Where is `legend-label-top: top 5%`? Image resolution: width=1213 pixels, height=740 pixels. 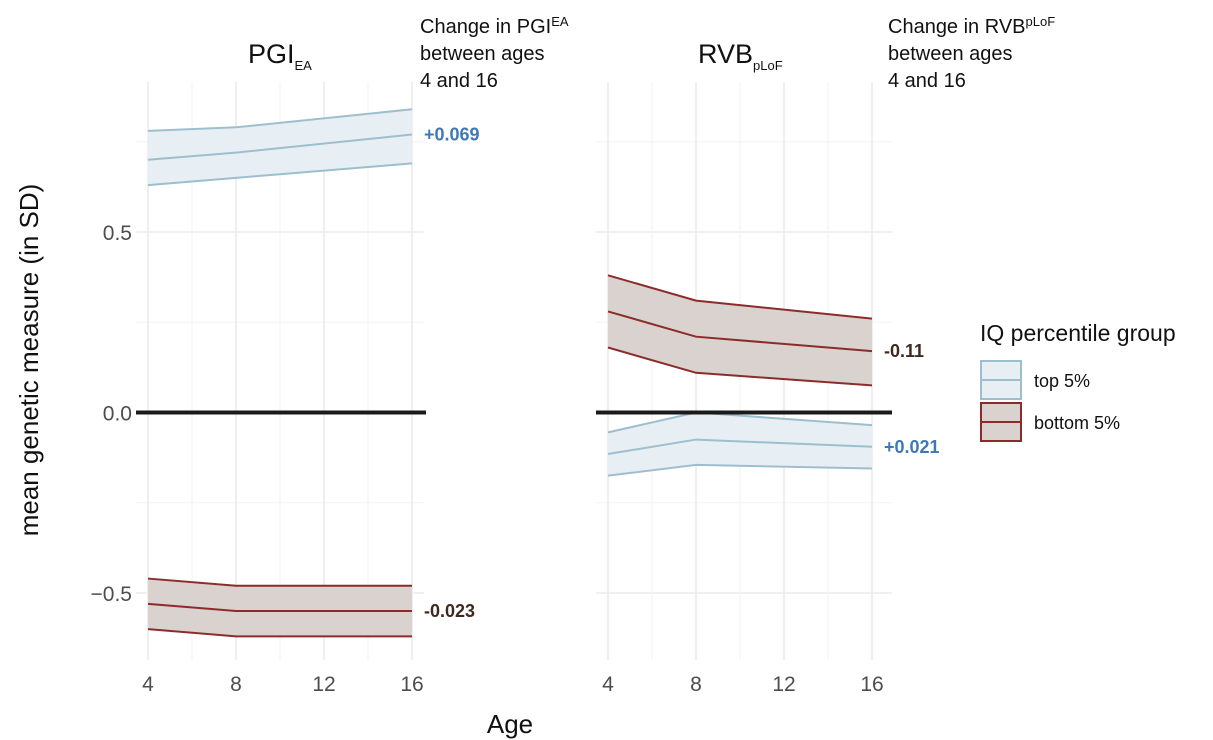
legend-label-top: top 5% is located at coordinates (1062, 381).